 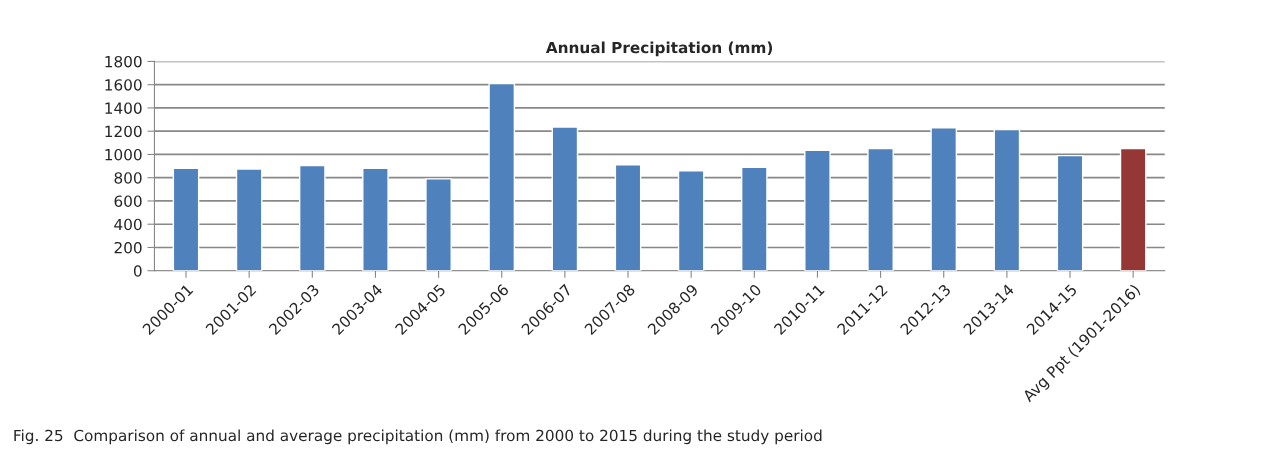 What do you see at coordinates (659, 49) in the screenshot?
I see `chart-title: Annual Precipitation (mm)` at bounding box center [659, 49].